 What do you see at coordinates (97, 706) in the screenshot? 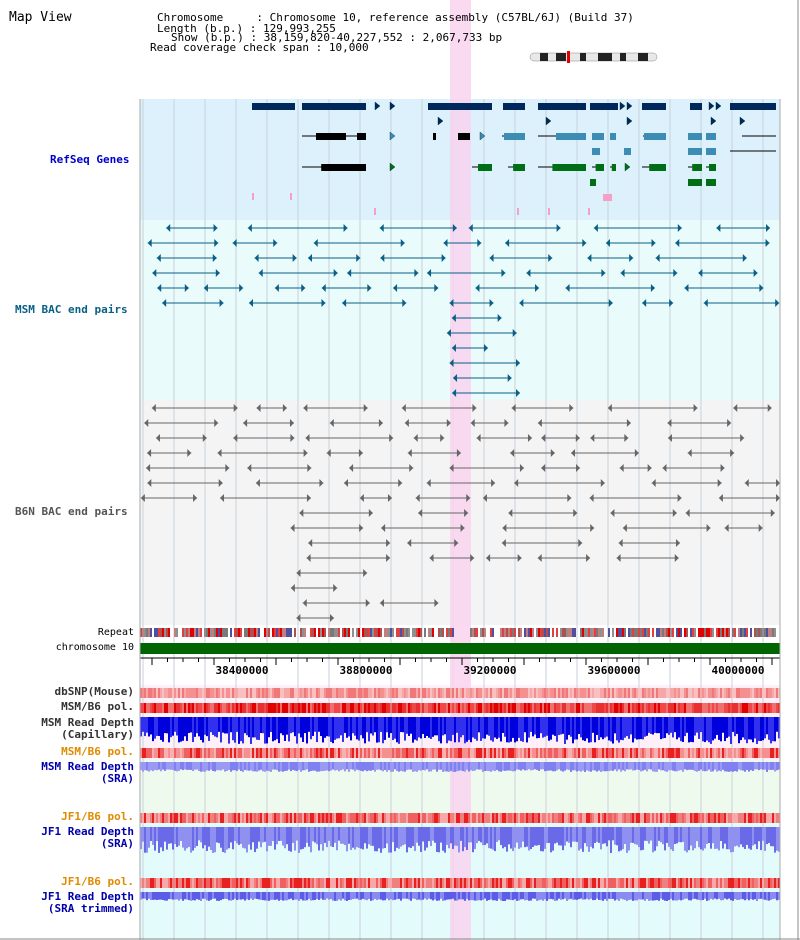
I see `msm-pol-capillary-label: MSM/B6 pol.` at bounding box center [97, 706].